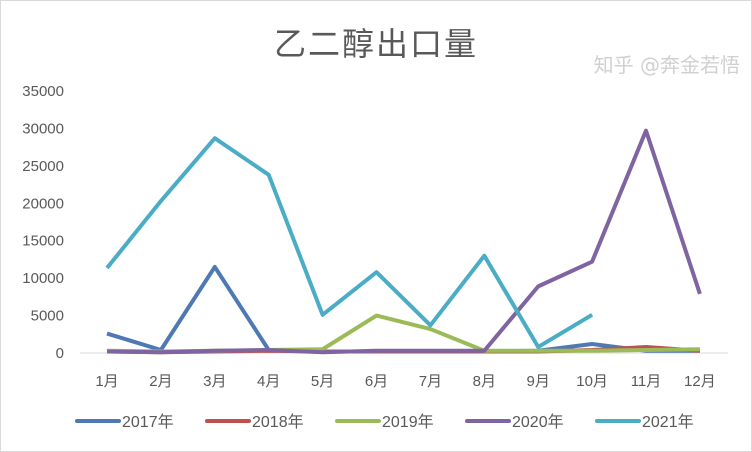 This screenshot has width=752, height=452. Describe the element at coordinates (484, 381) in the screenshot. I see `x-tick-label: 8月` at that location.